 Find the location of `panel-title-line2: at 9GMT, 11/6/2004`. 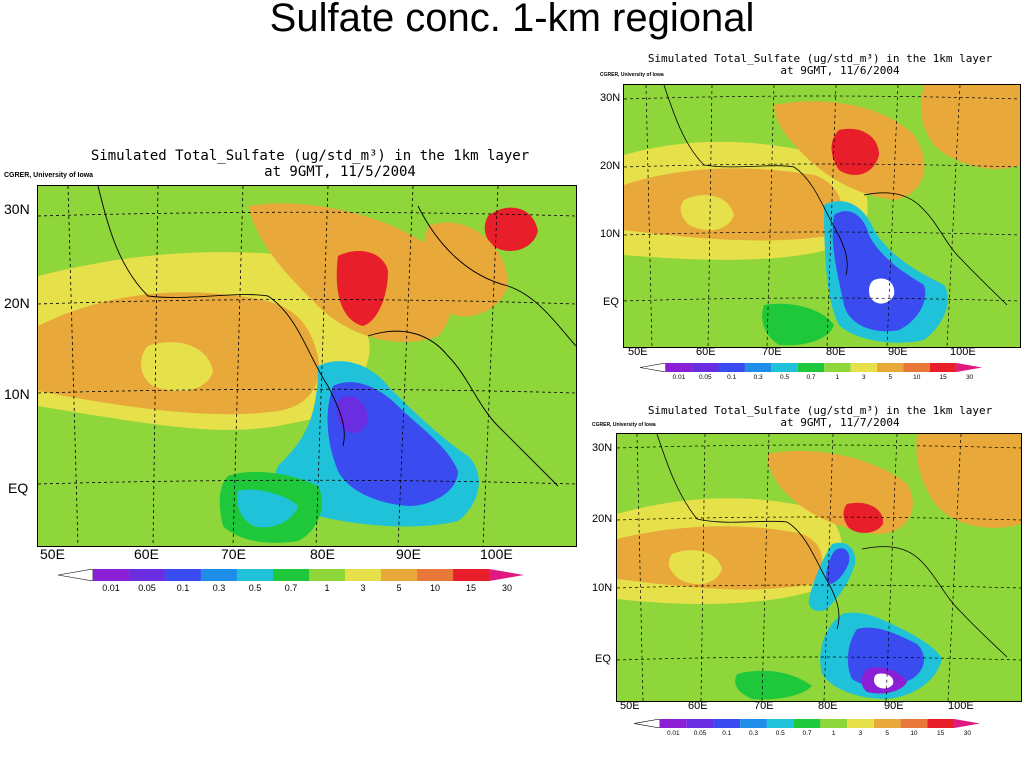

panel-title-line2: at 9GMT, 11/6/2004 is located at coordinates (840, 70).